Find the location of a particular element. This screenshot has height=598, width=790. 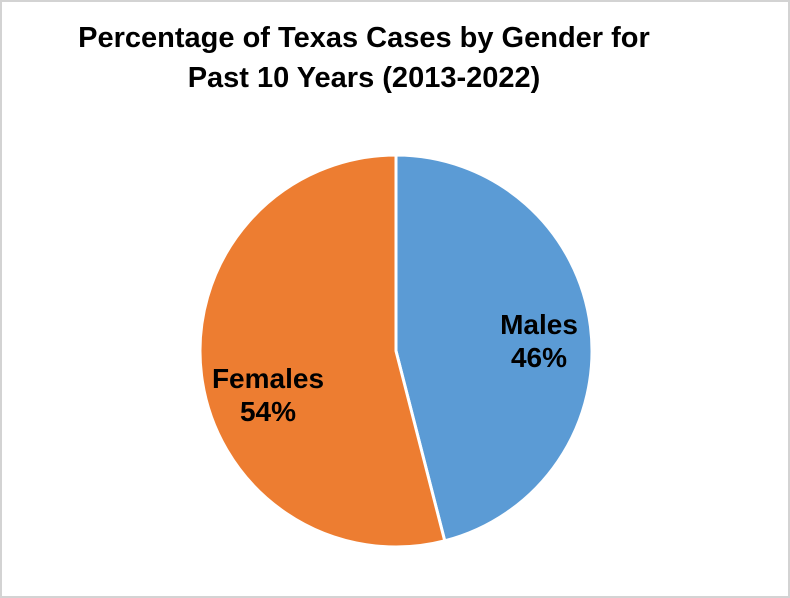

pie-label-males: Males 46% is located at coordinates (539, 341).